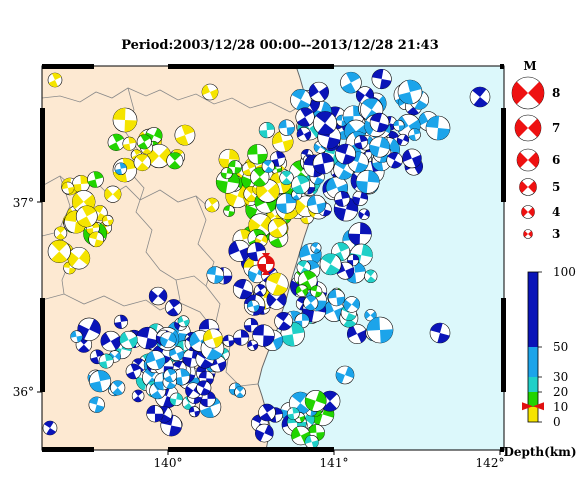 The width and height of the screenshot is (580, 500). What do you see at coordinates (266, 264) in the screenshot?
I see `main-event-marker` at bounding box center [266, 264].